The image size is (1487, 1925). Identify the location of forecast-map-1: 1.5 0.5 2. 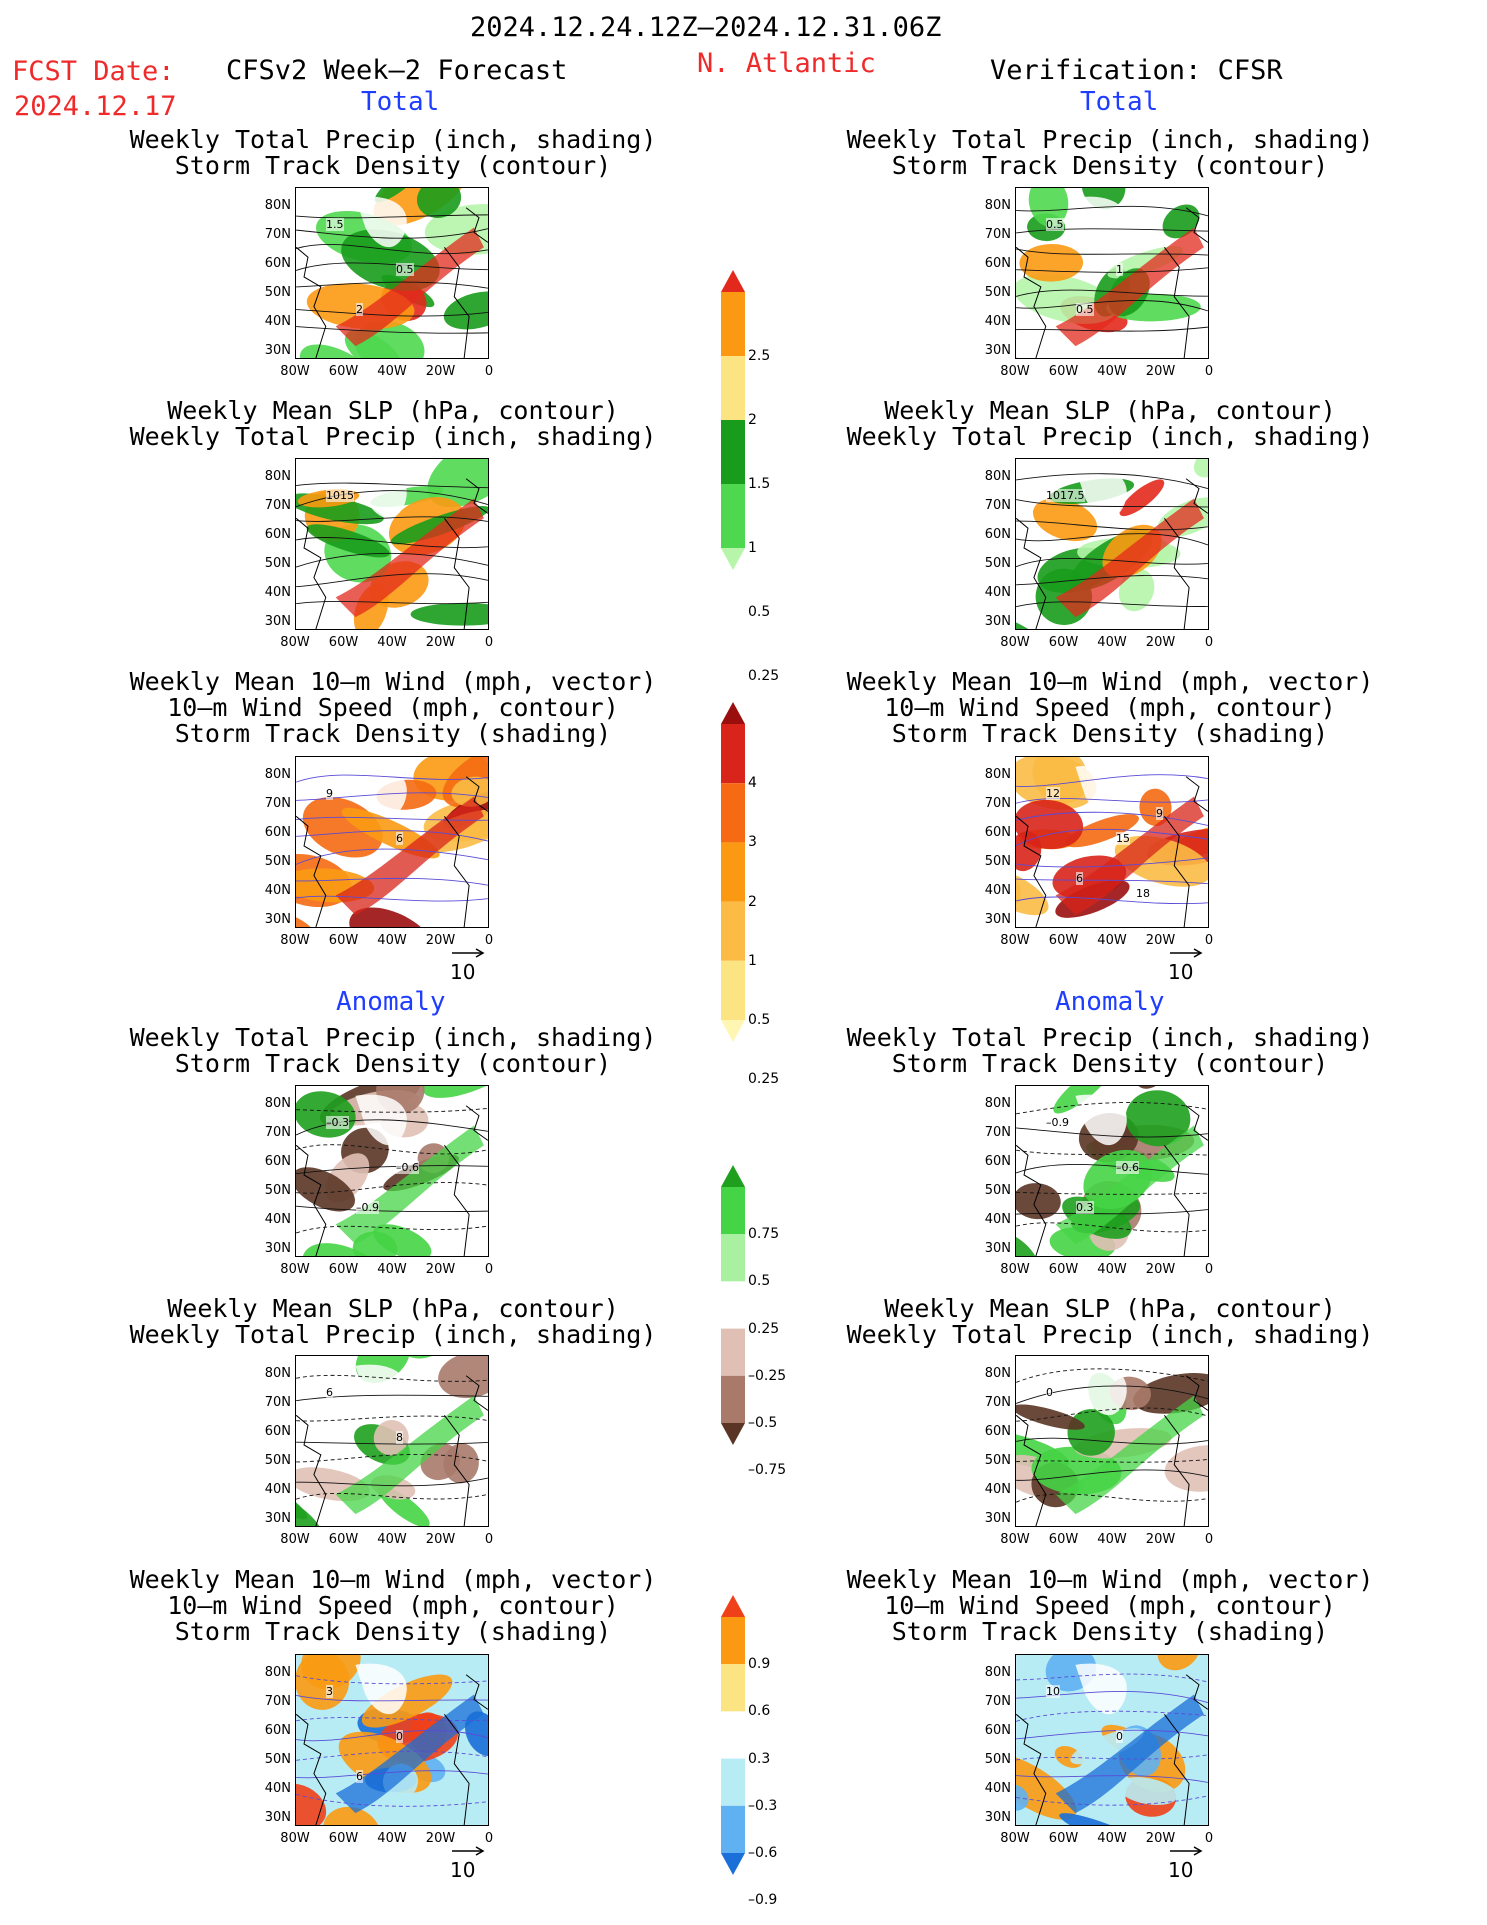
(392, 273).